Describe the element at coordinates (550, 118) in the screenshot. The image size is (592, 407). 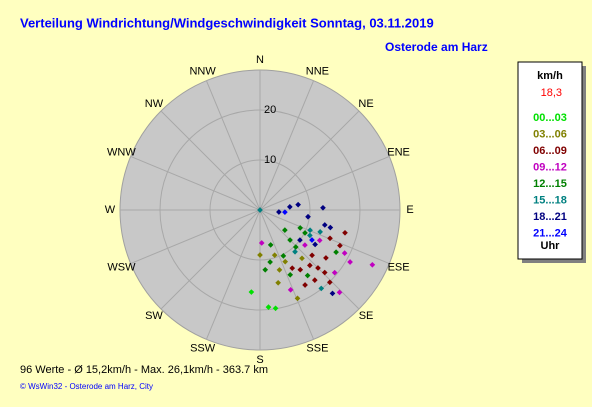
I see `legend-entry: 00...03` at that location.